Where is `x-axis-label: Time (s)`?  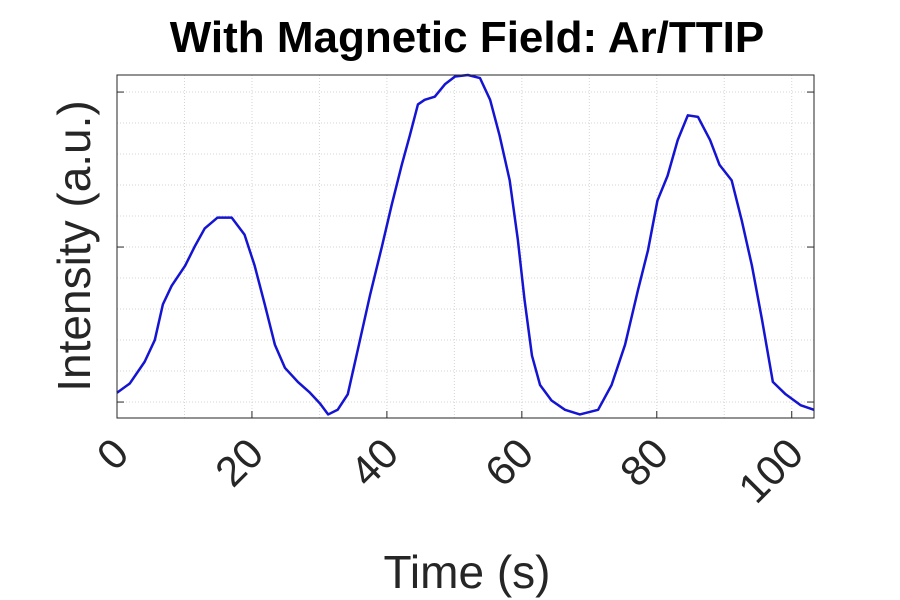
x-axis-label: Time (s) is located at coordinates (467, 572).